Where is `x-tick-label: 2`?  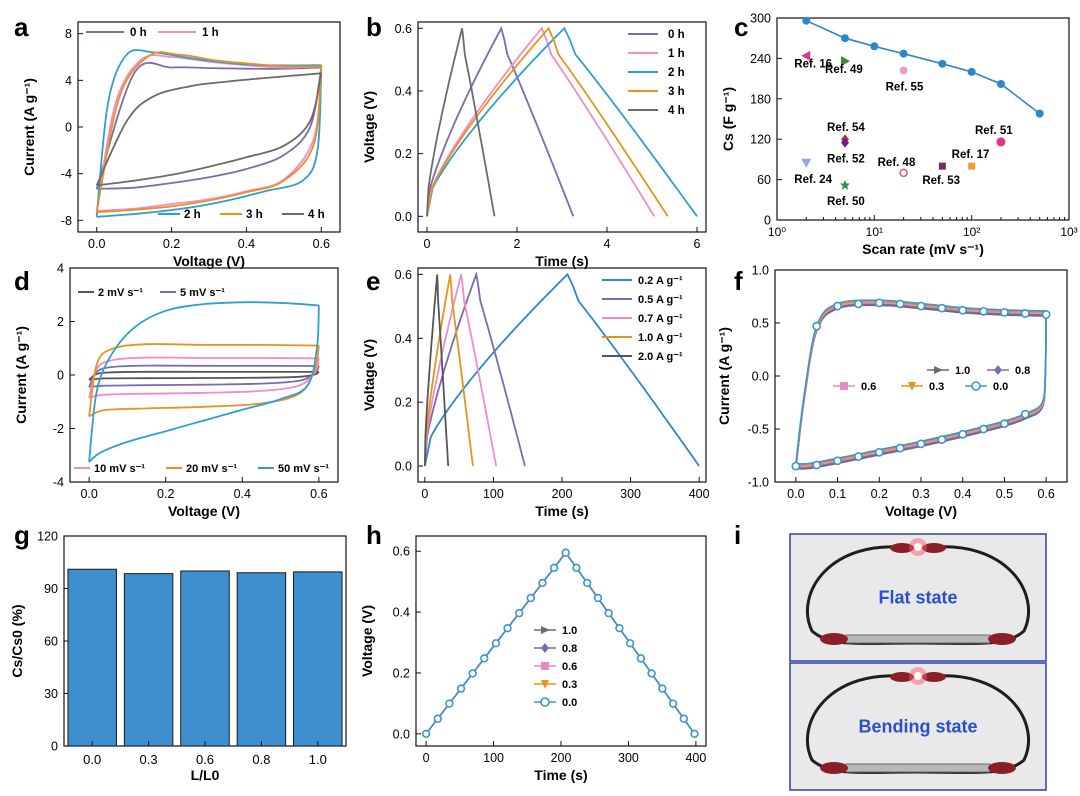 x-tick-label: 2 is located at coordinates (517, 244).